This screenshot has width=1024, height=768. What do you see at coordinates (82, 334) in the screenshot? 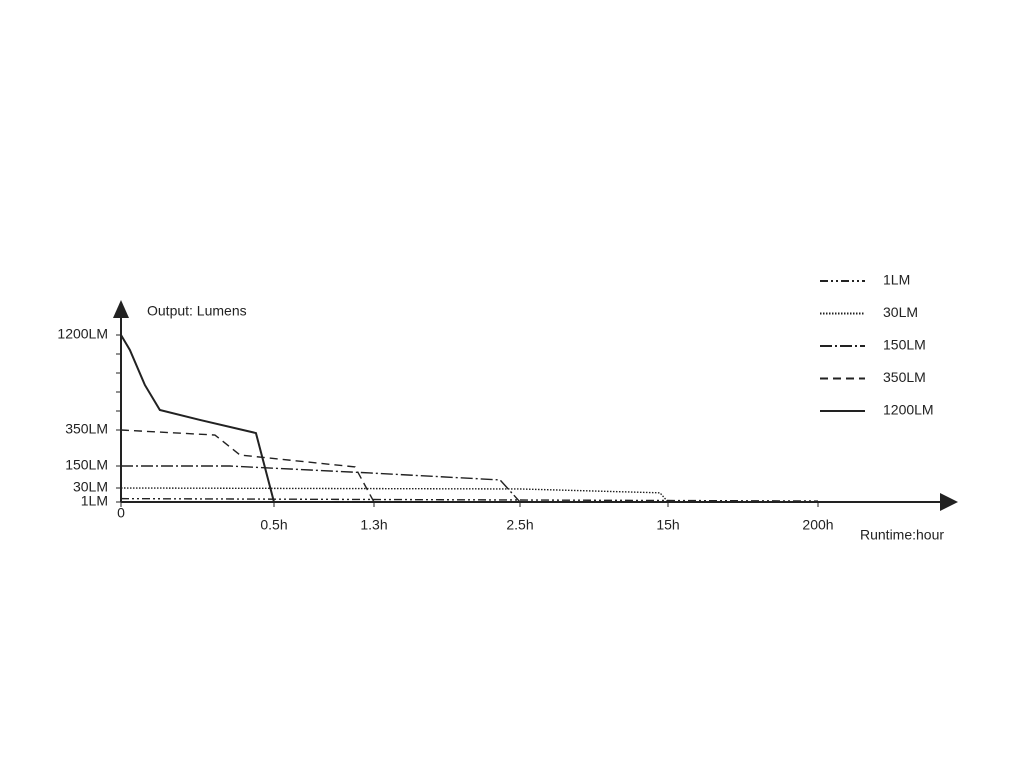
I see `y-tick-label: 1200LM` at bounding box center [82, 334].